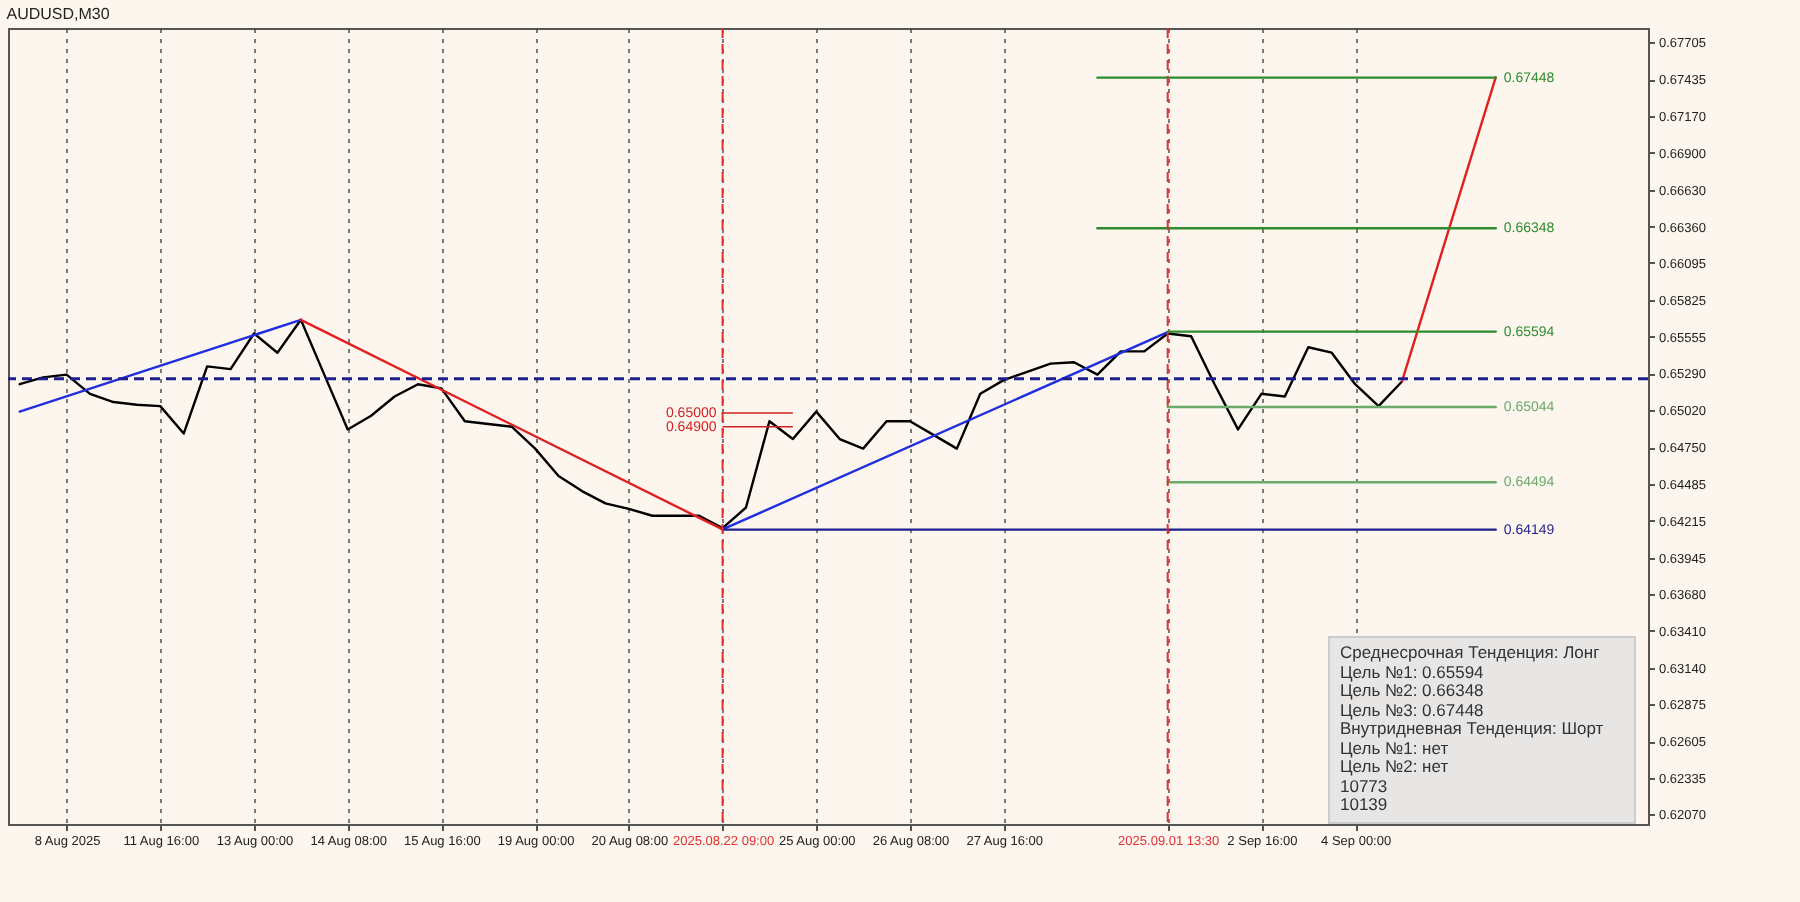 The image size is (1800, 902). What do you see at coordinates (1365, 785) in the screenshot?
I see `annotation: 10773` at bounding box center [1365, 785].